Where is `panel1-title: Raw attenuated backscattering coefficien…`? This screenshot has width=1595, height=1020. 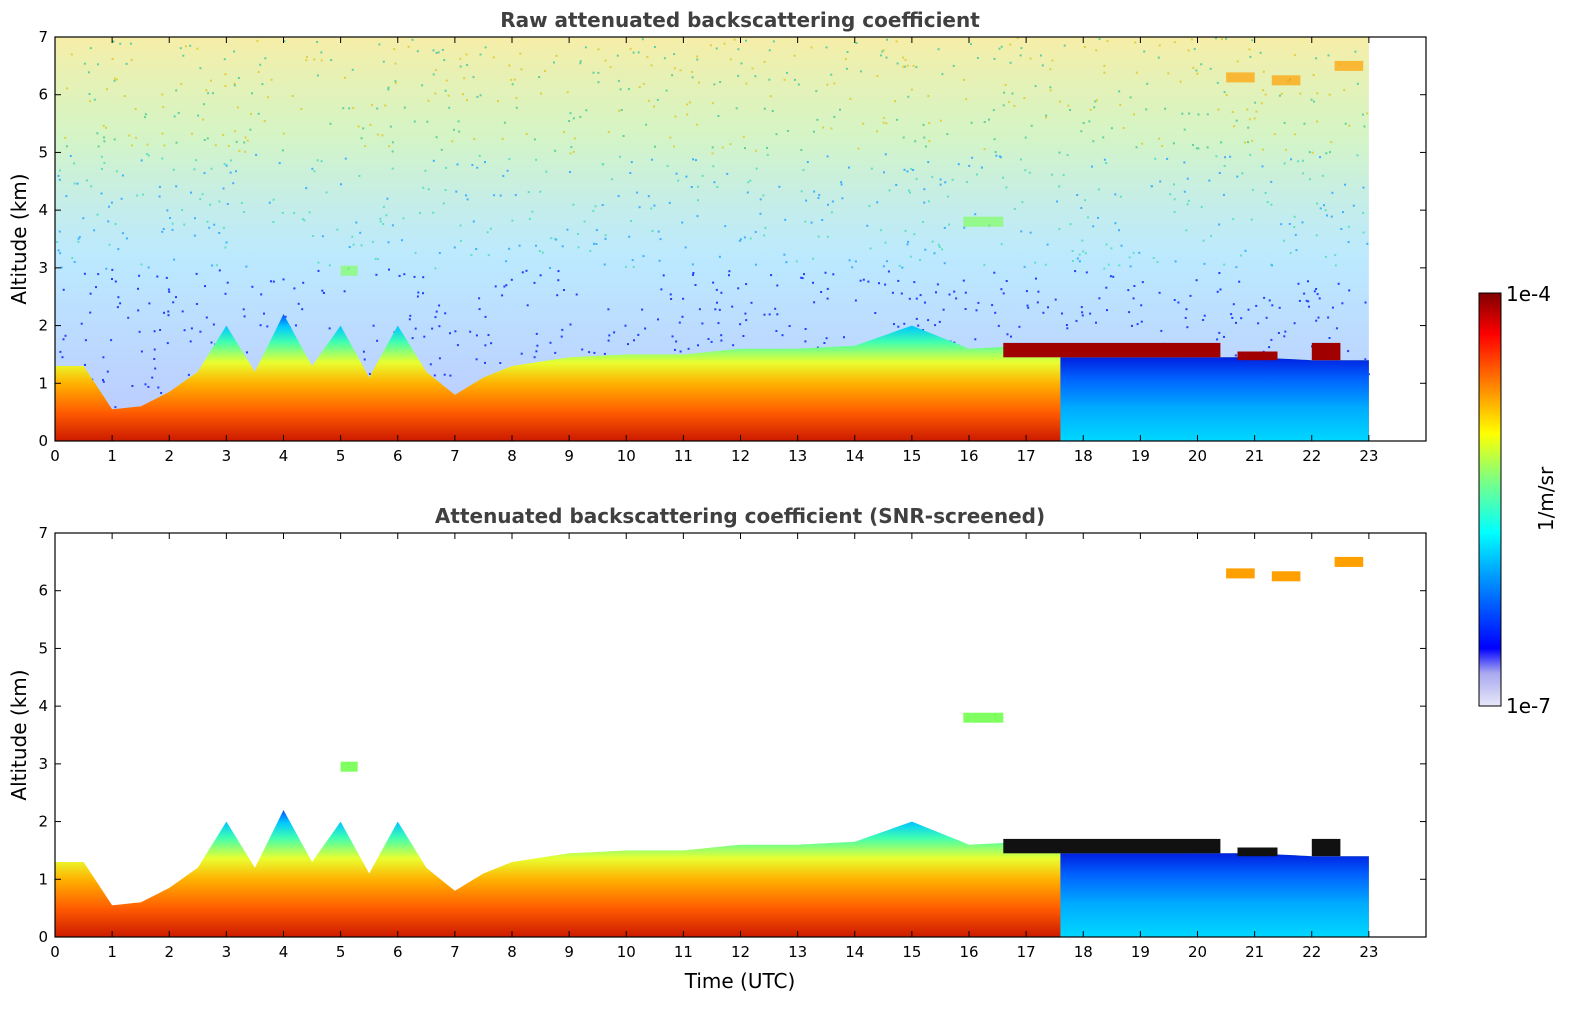 panel1-title: Raw attenuated backscattering coefficien… is located at coordinates (740, 20).